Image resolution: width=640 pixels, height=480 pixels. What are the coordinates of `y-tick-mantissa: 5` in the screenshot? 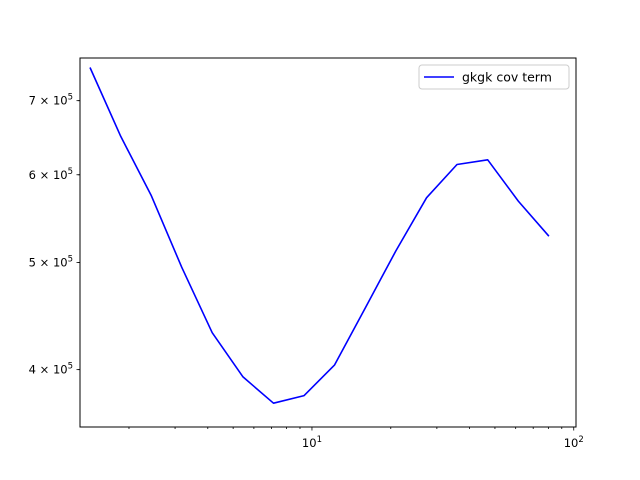 It's located at (32, 262).